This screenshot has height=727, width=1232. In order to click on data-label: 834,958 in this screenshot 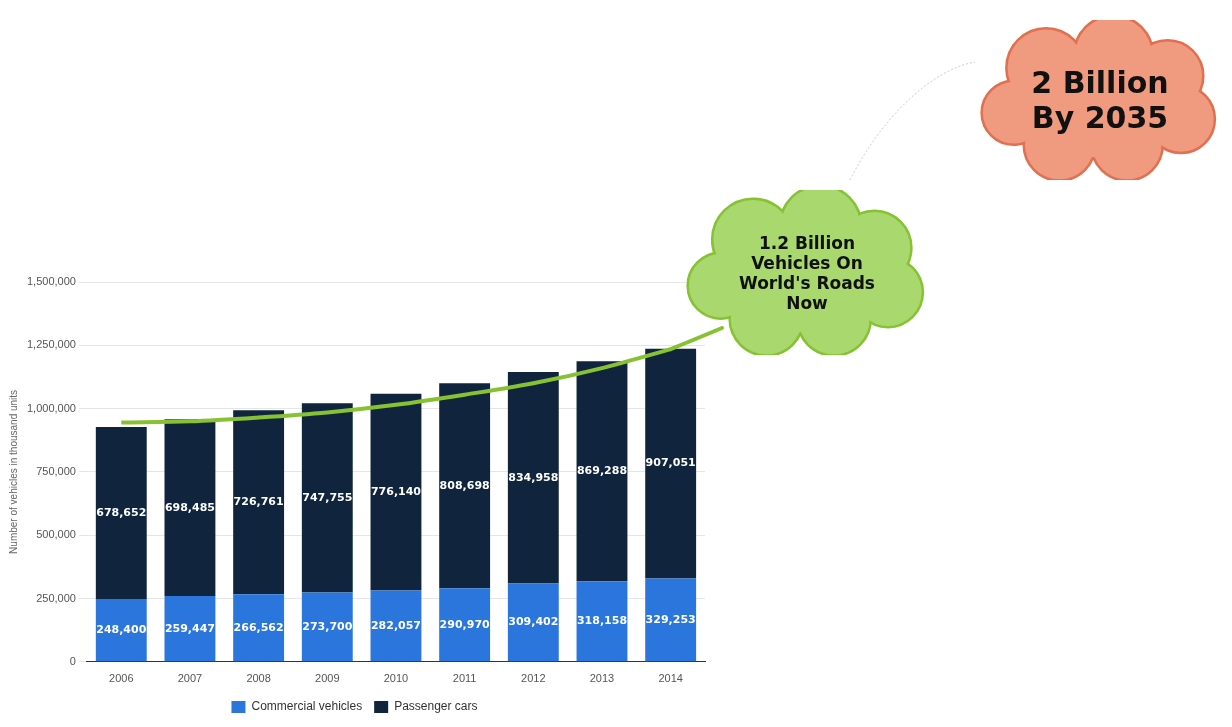, I will do `click(533, 477)`.